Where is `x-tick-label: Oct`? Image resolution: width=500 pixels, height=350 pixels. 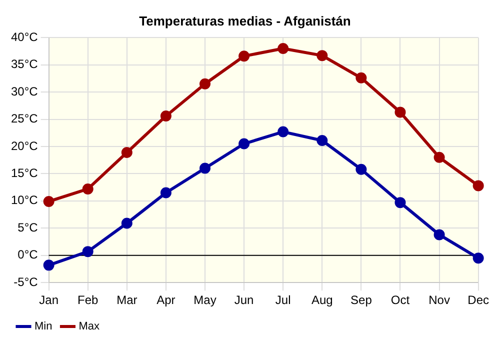 x-tick-label: Oct is located at coordinates (400, 300).